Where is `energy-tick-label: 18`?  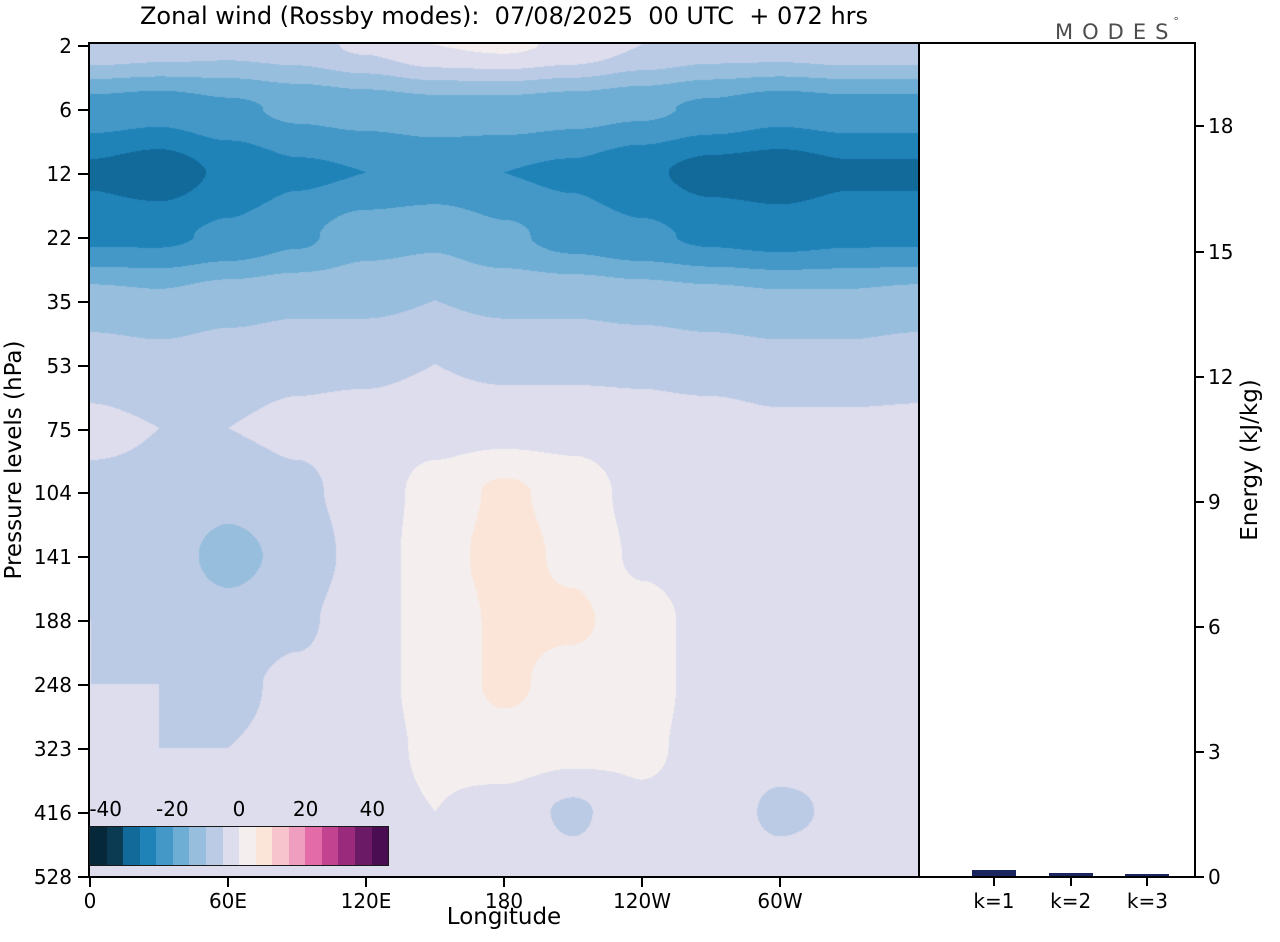 energy-tick-label: 18 is located at coordinates (1221, 126).